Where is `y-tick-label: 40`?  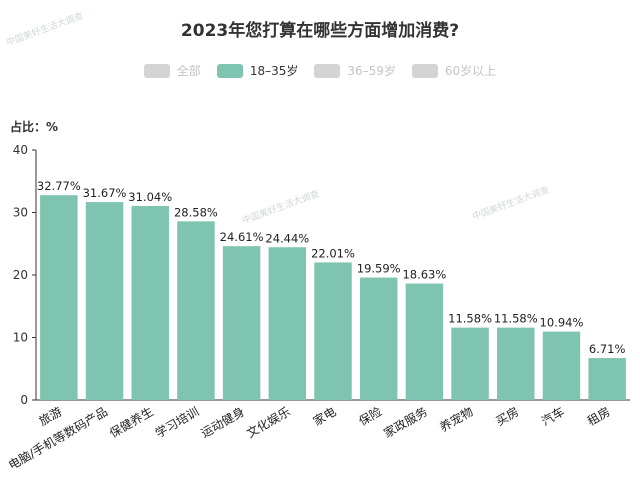
y-tick-label: 40 is located at coordinates (20, 150).